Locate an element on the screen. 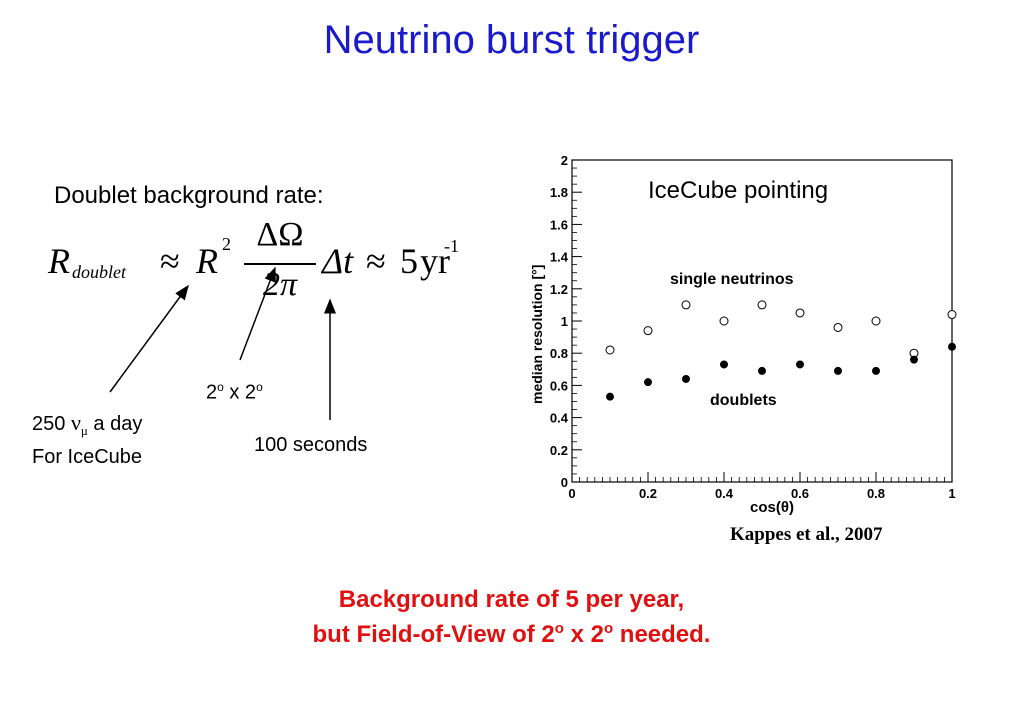  y-axis-label: median resolution [°] is located at coordinates (537, 334).